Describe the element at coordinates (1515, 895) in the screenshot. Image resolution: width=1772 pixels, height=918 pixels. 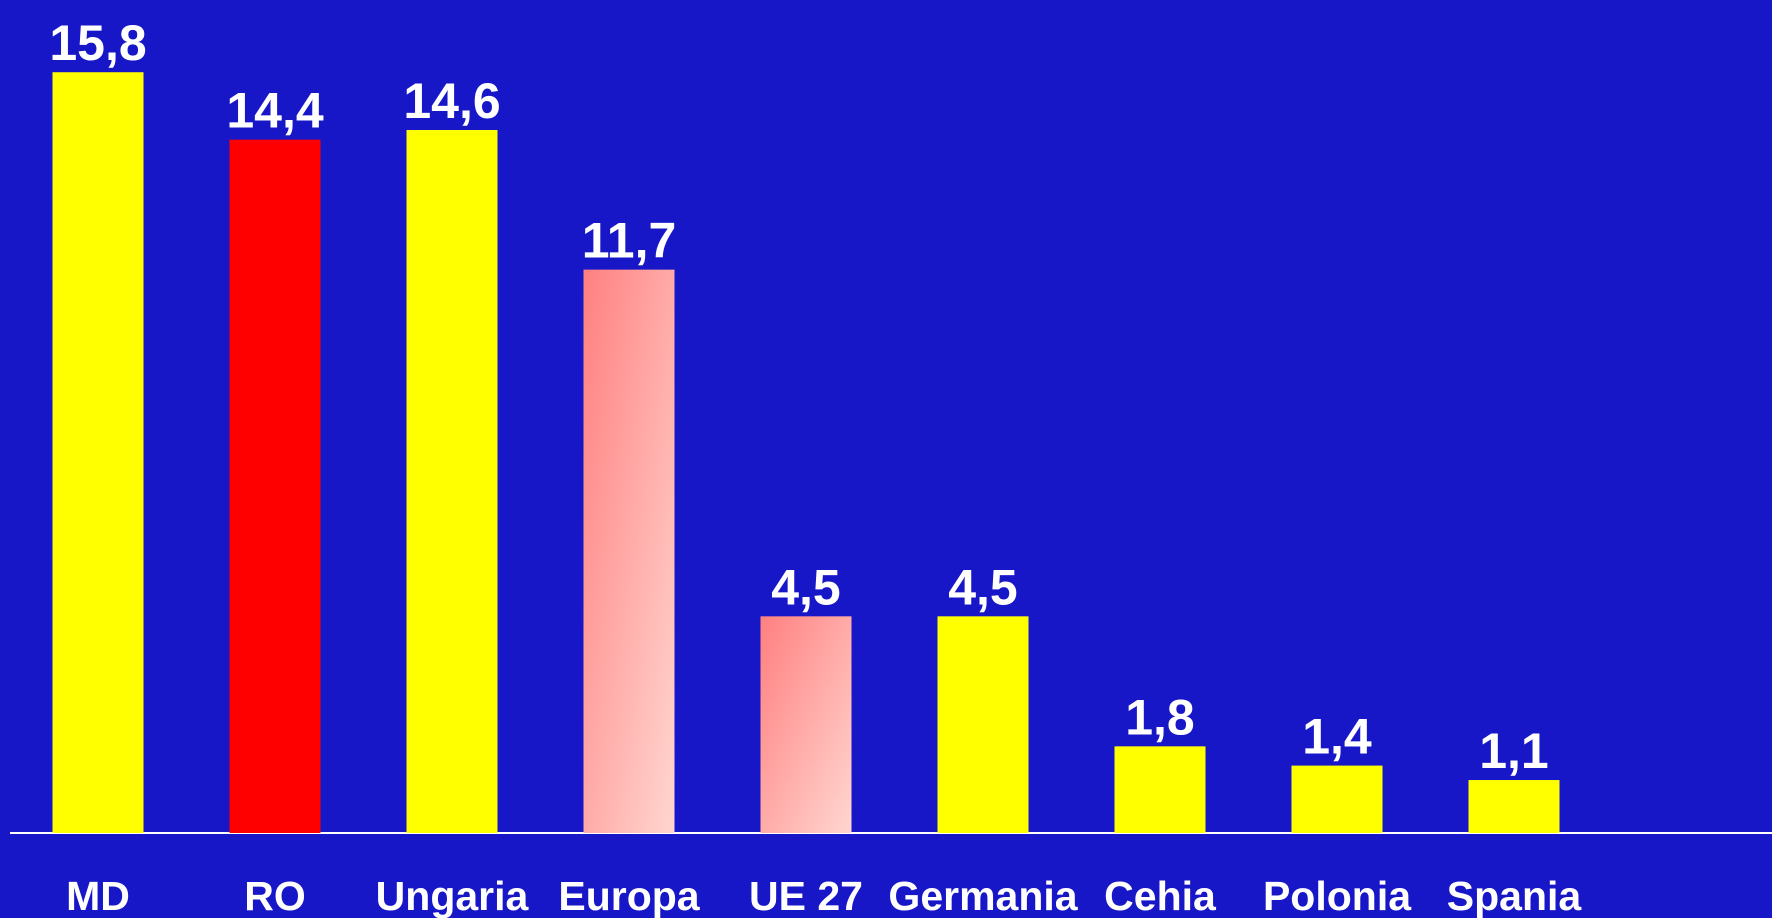
I see `x-tick-label: Spania` at that location.